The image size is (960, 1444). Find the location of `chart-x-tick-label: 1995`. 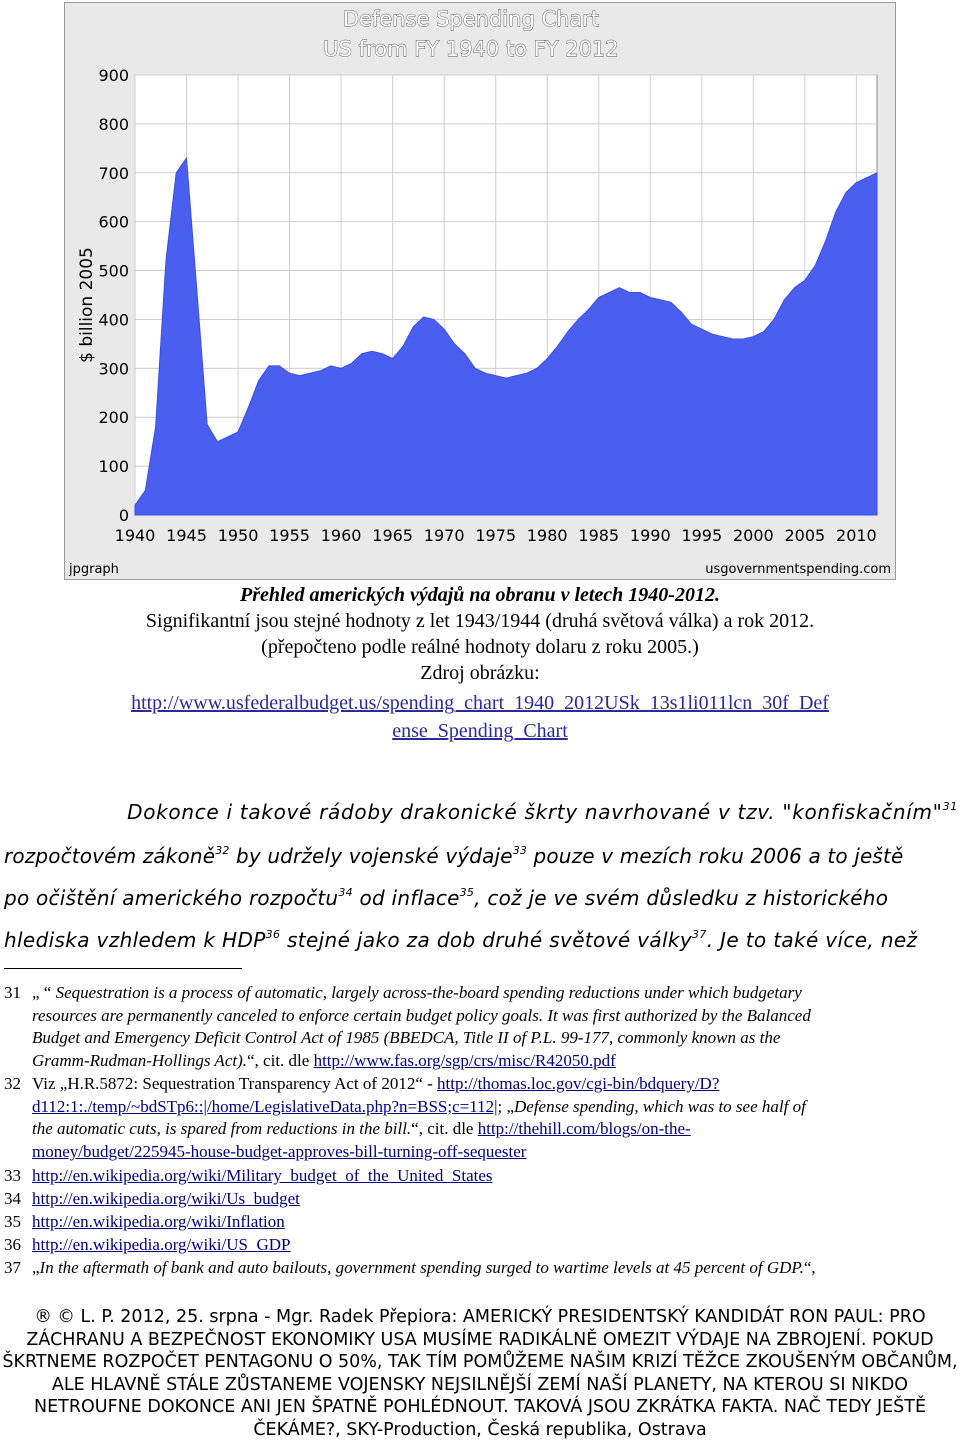

chart-x-tick-label: 1995 is located at coordinates (701, 535).